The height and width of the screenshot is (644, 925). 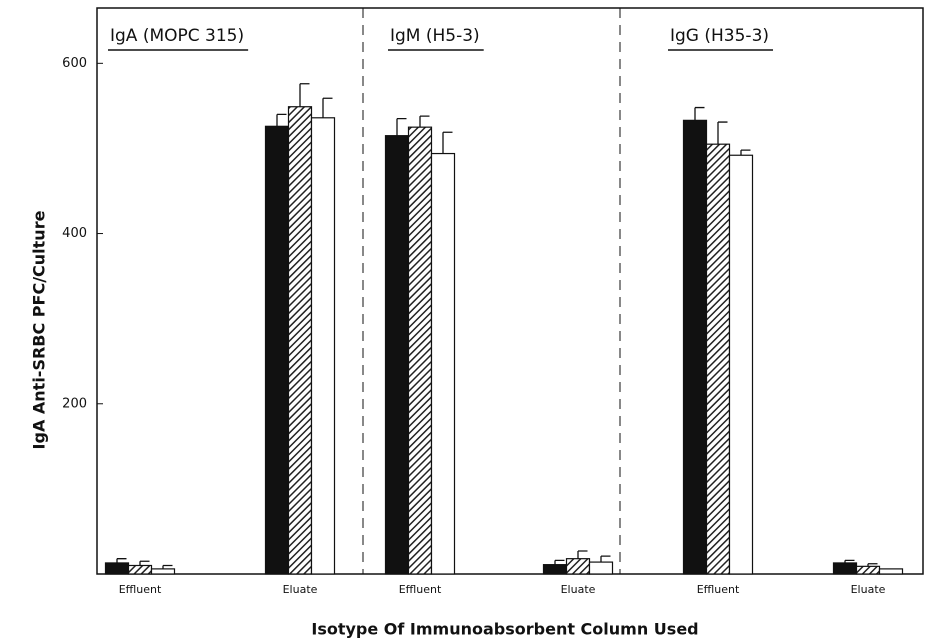 I want to click on y-axis-title: IgA Anti-SRBC PFC/Culture, so click(x=39, y=329).